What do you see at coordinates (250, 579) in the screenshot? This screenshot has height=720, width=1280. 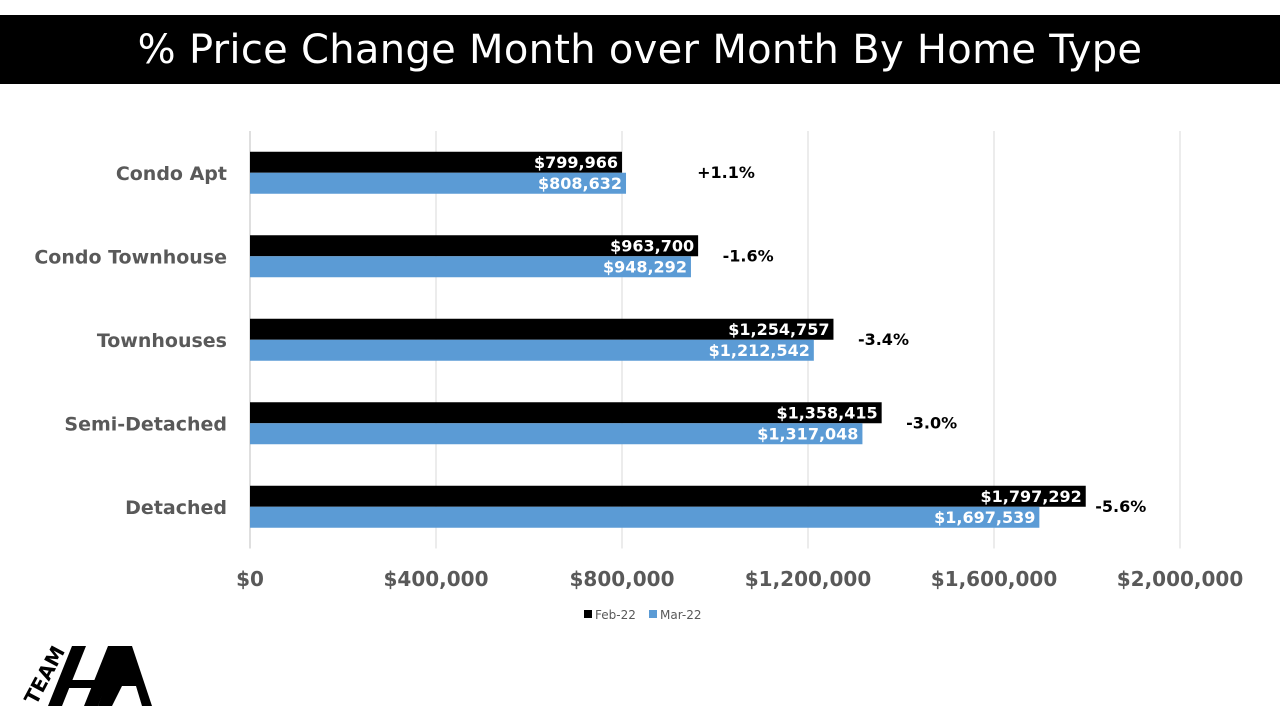 I see `x-tick-label: $0` at bounding box center [250, 579].